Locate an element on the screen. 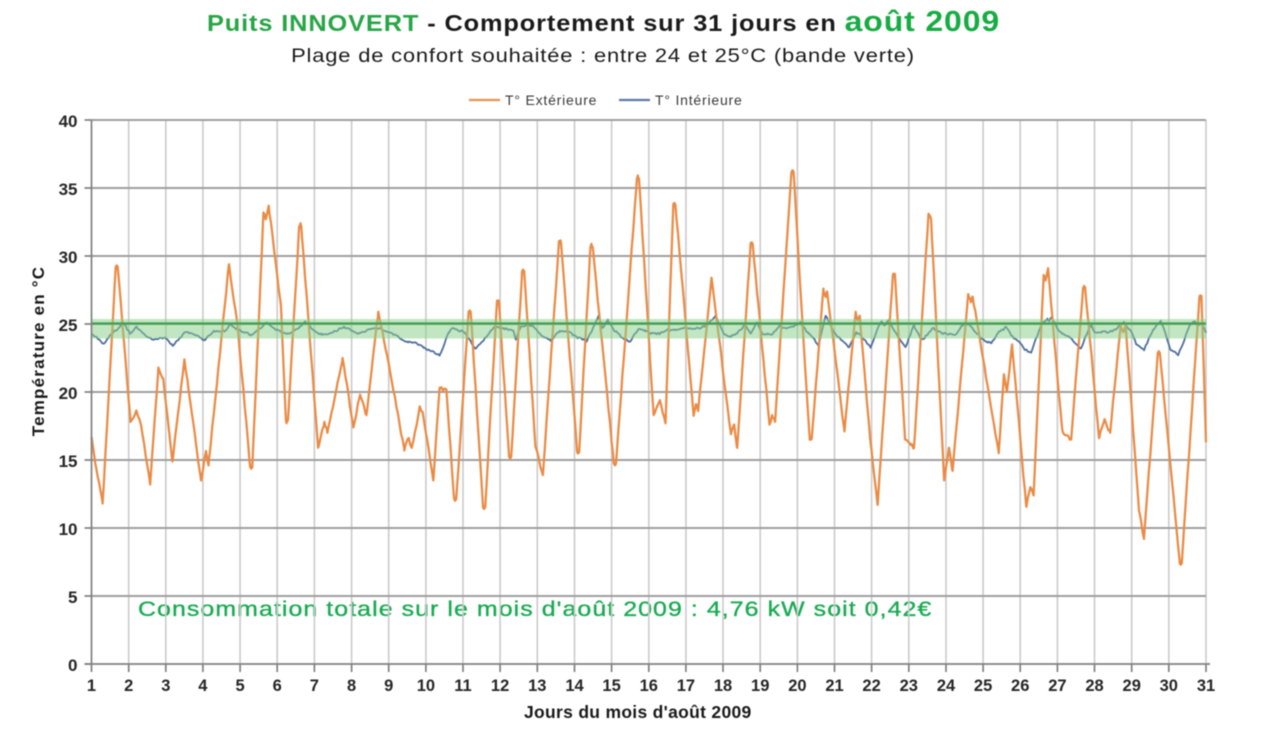  svg-text: 21 is located at coordinates (834, 686).